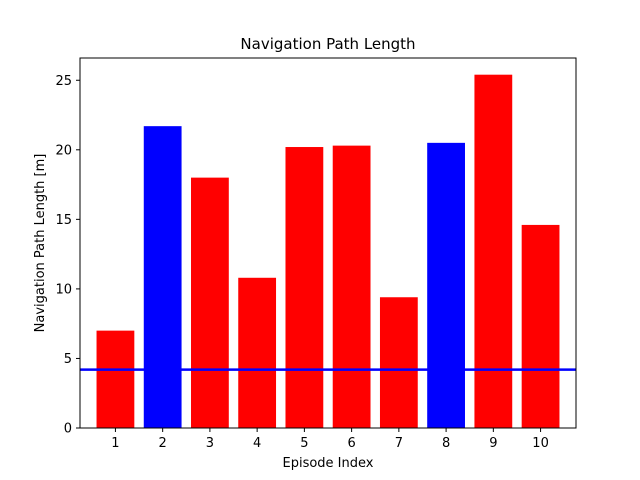  I want to click on x-axis-ticks: 1 2 3 4 5 6 7 8 9 10, so click(330, 439).